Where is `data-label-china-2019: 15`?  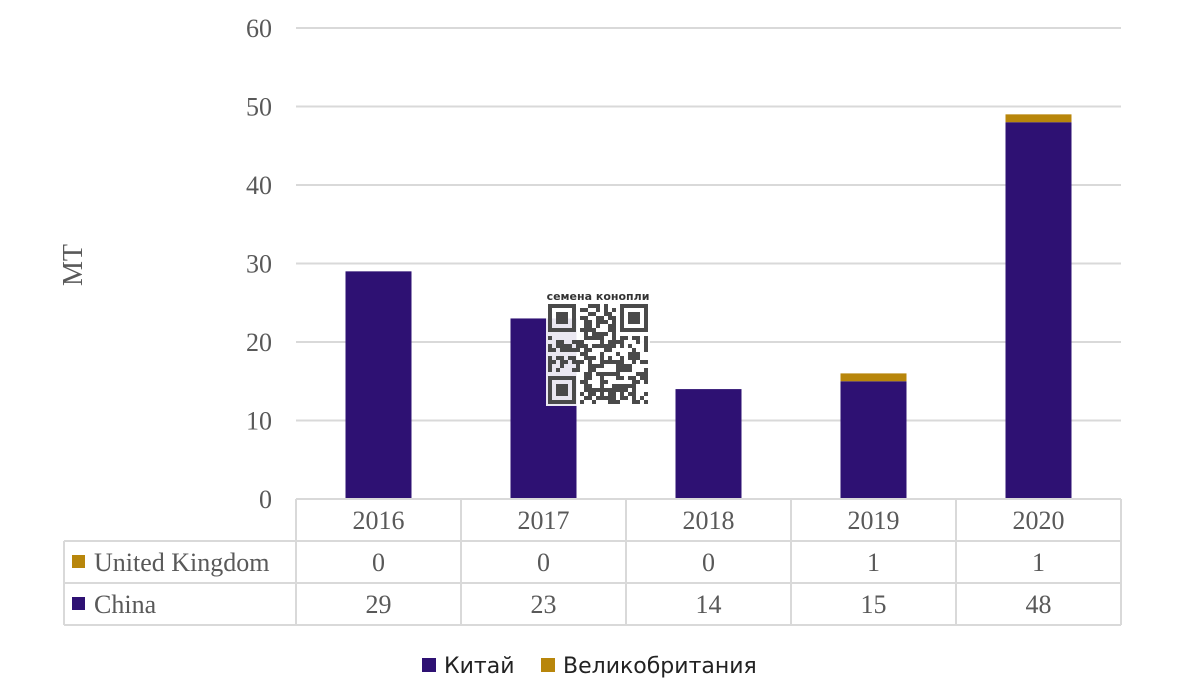
data-label-china-2019: 15 is located at coordinates (874, 604).